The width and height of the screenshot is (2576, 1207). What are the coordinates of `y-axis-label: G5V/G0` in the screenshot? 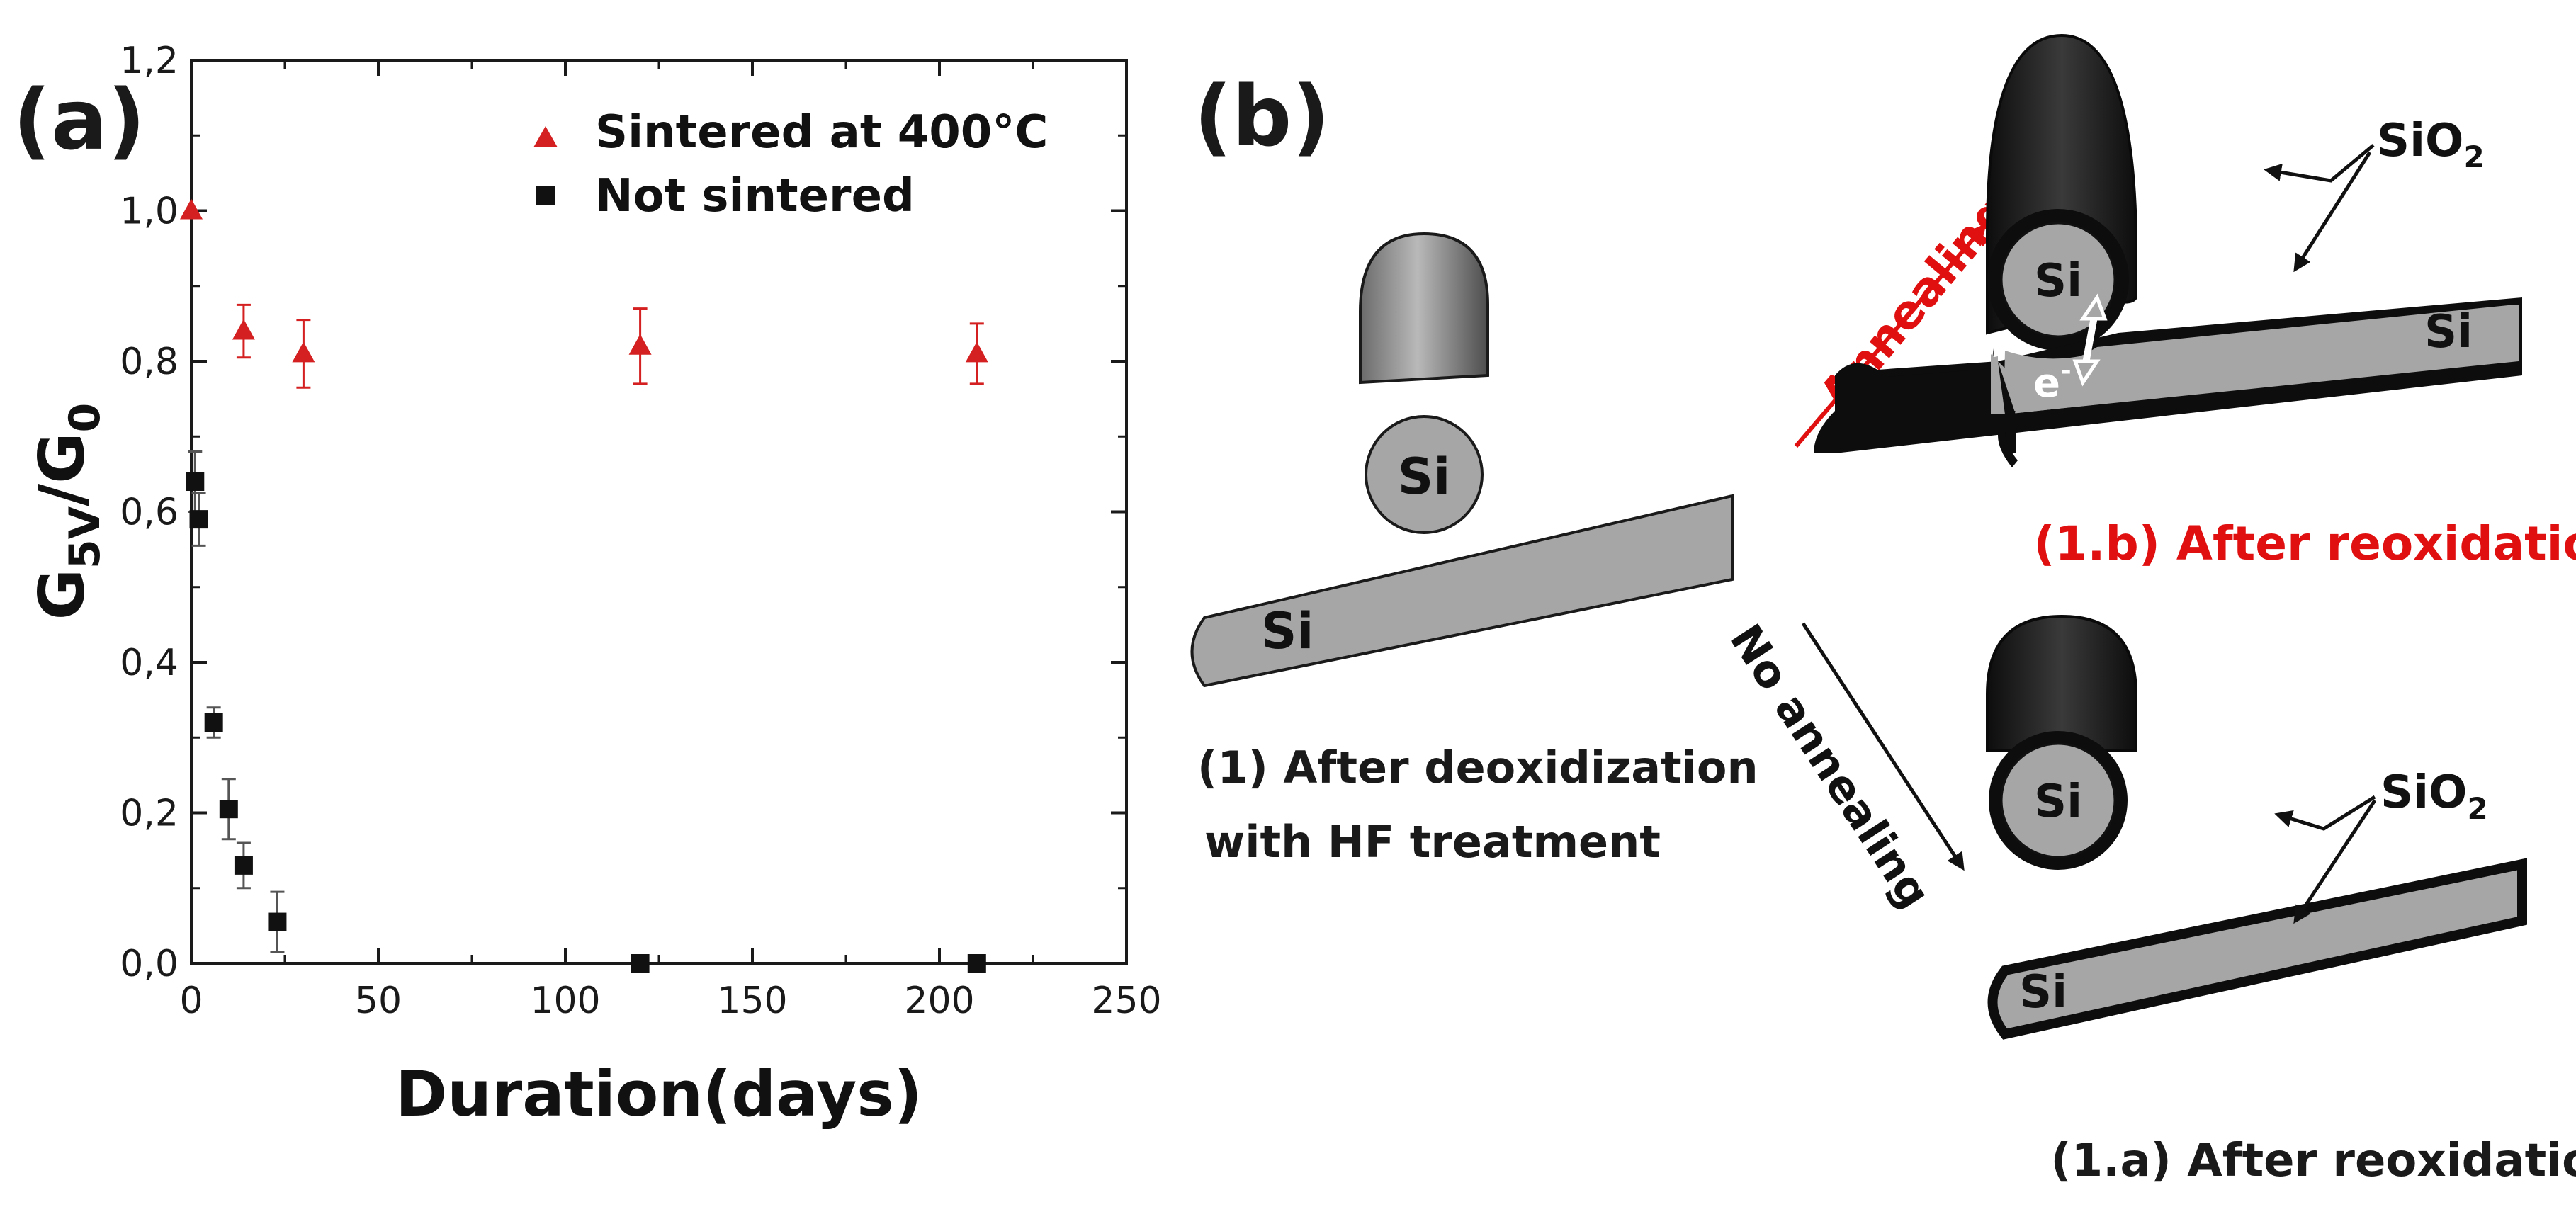 It's located at (68, 512).